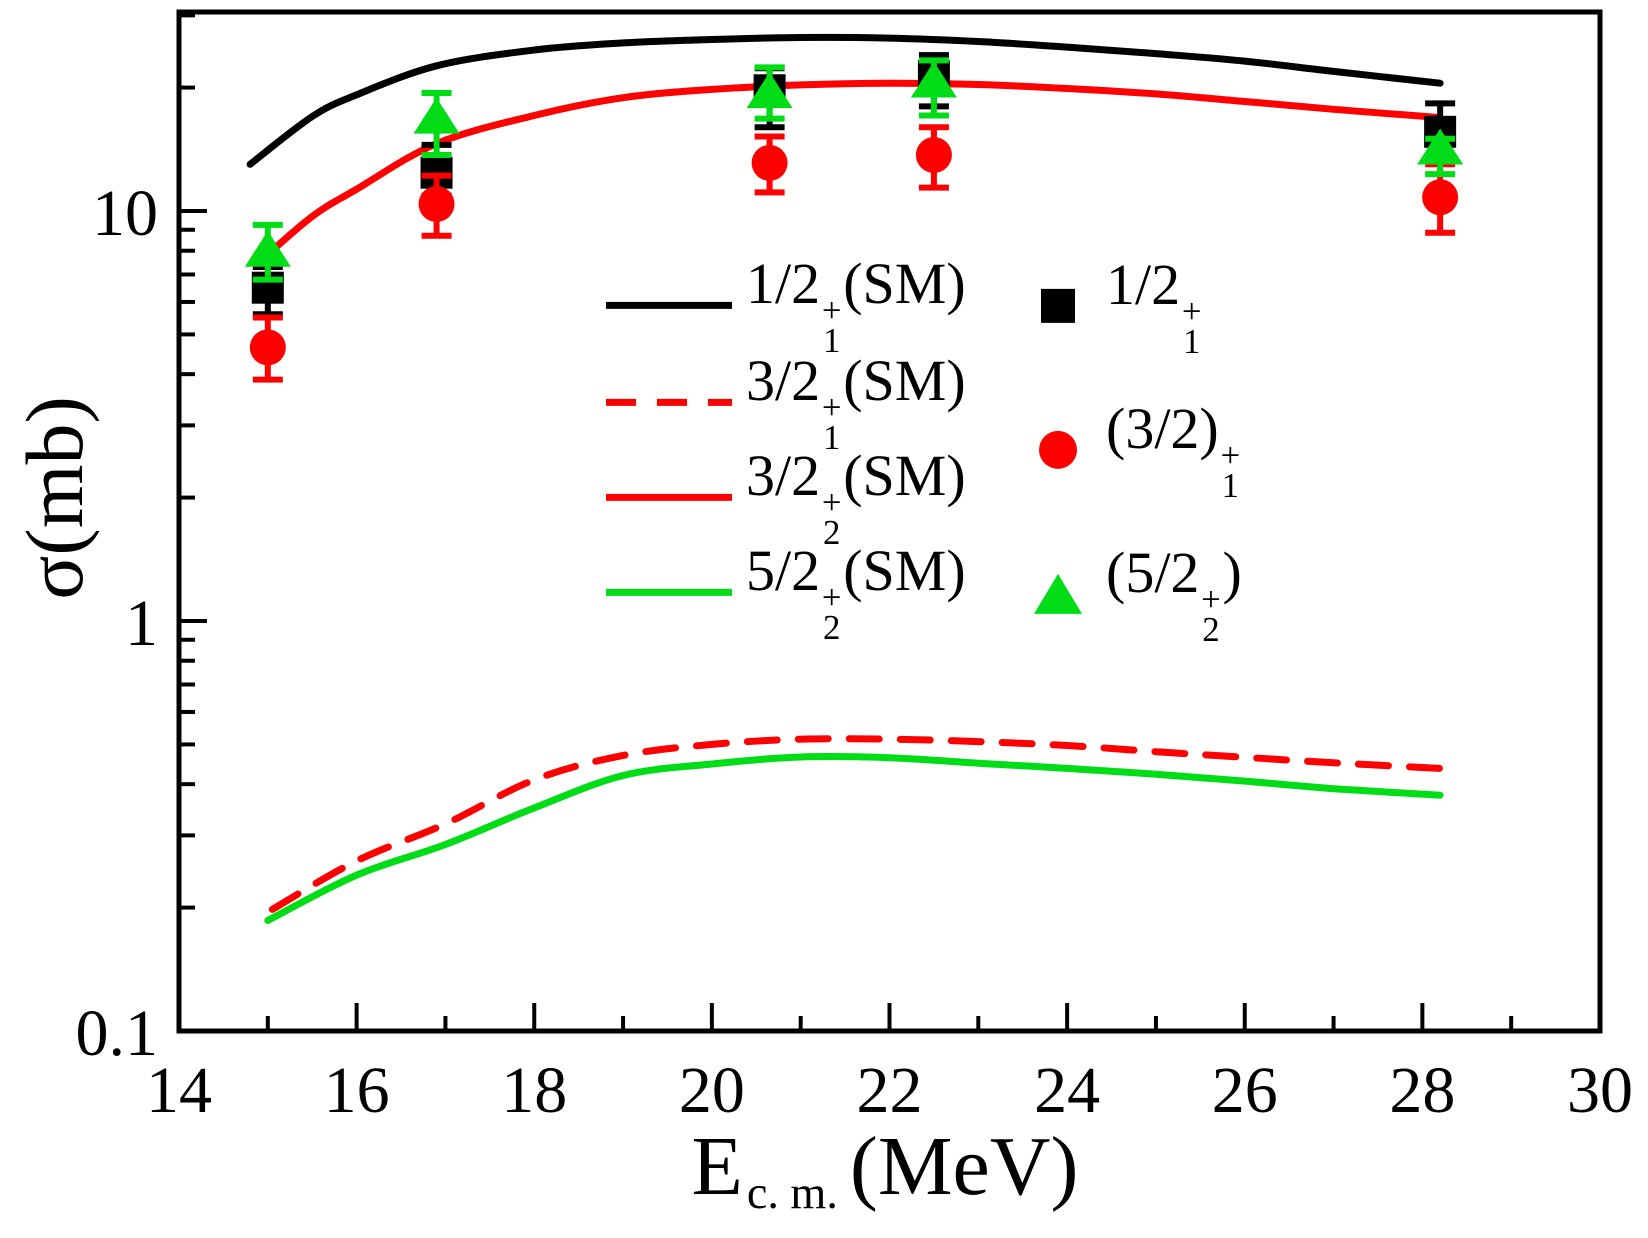 The image size is (1648, 1238). Describe the element at coordinates (845, 100) in the screenshot. I see `curve-12_1SM` at that location.